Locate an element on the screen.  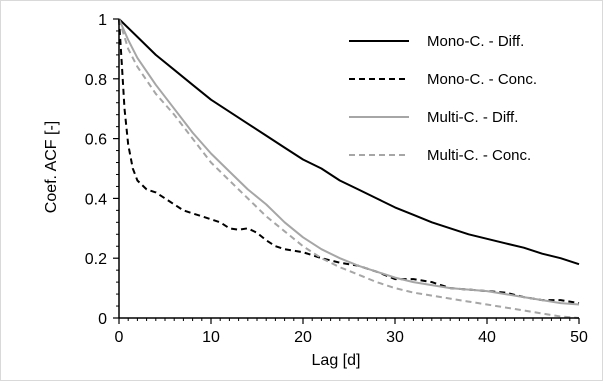
x-tick-label: 50 is located at coordinates (579, 337).